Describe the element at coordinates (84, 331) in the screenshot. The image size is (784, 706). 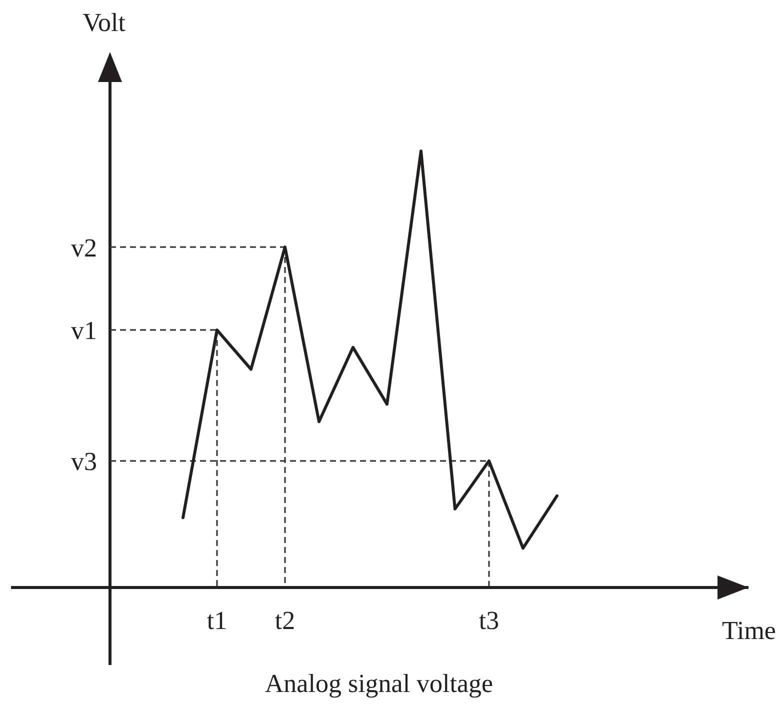
I see `ref-line-label: v1` at that location.